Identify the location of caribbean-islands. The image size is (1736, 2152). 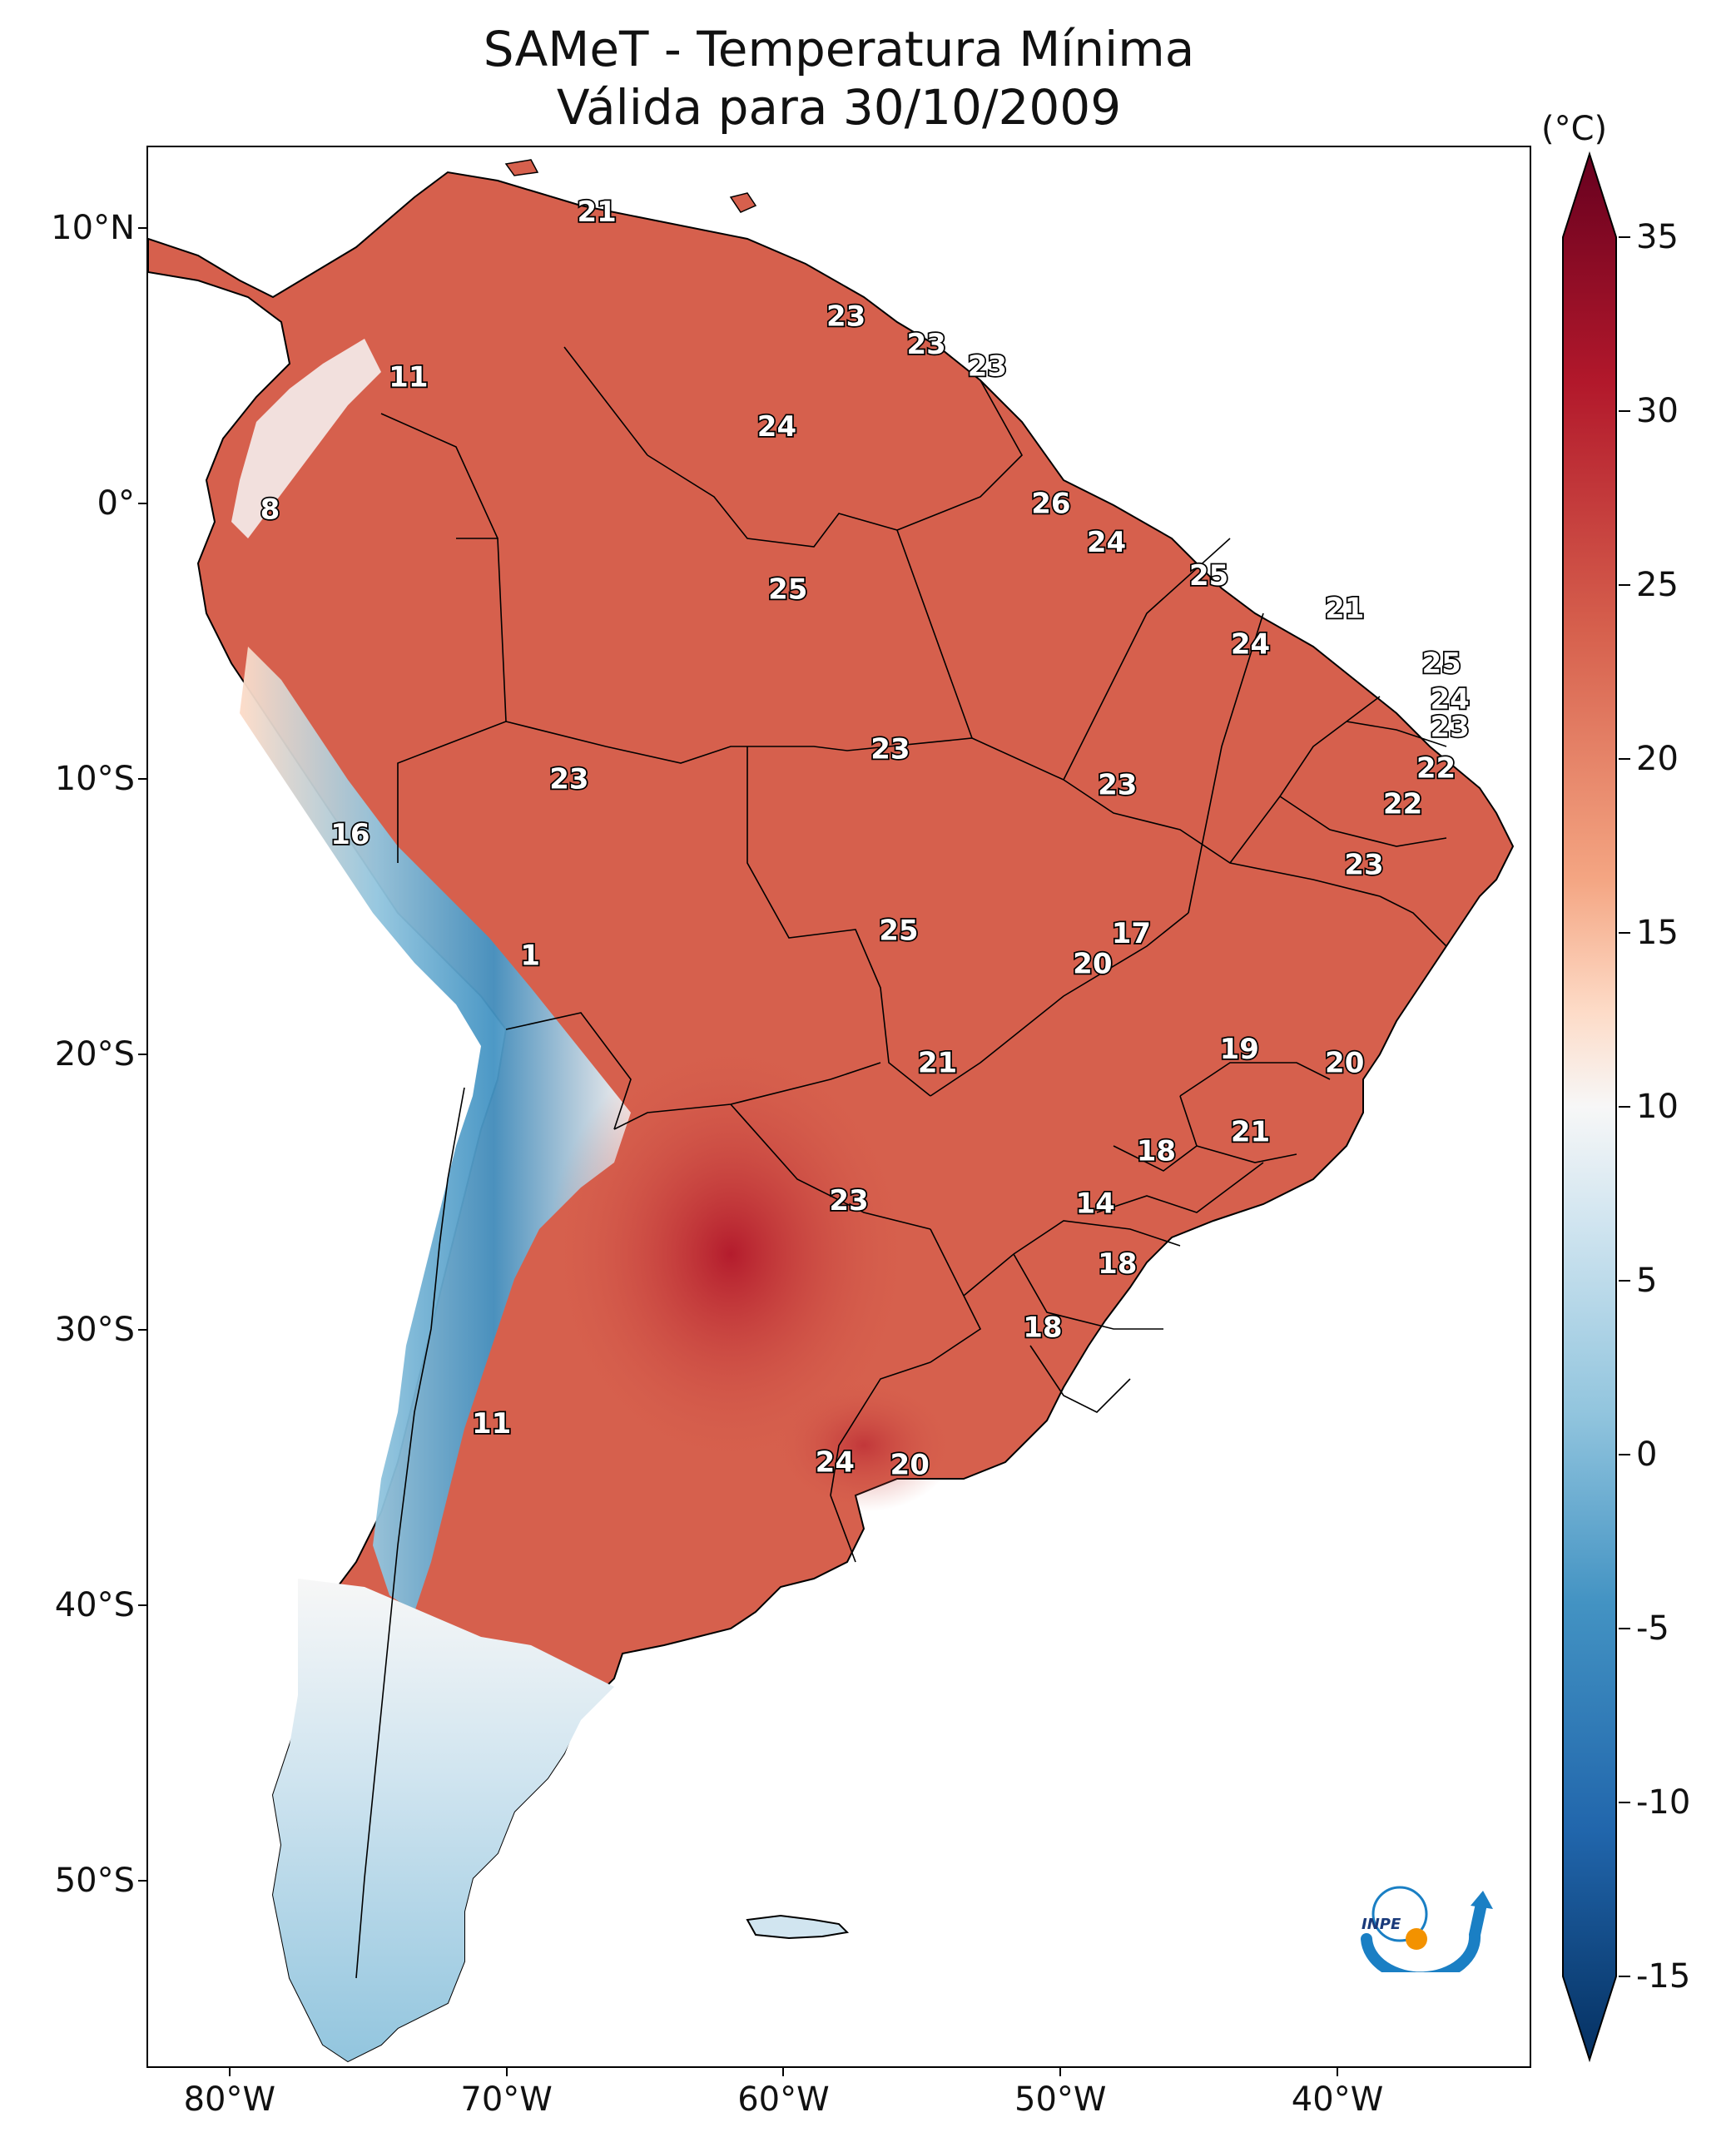
(630, 186).